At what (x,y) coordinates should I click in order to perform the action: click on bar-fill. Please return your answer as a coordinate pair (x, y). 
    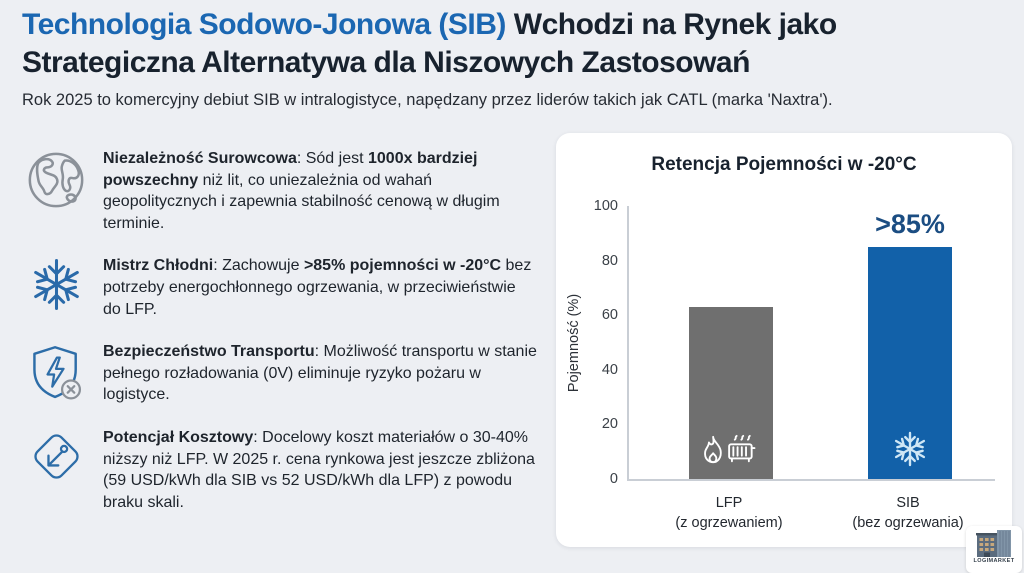
    Looking at the image, I should click on (731, 393).